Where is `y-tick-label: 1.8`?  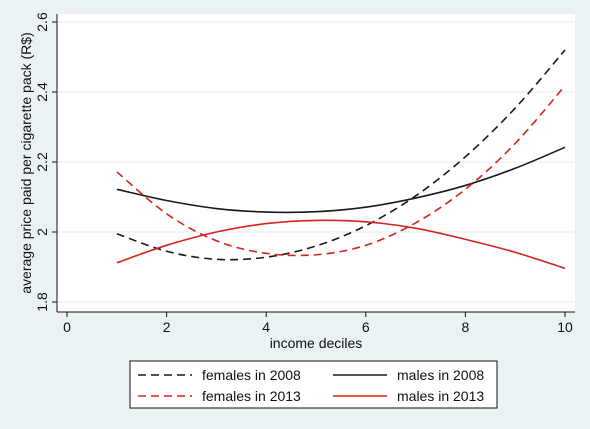
y-tick-label: 1.8 is located at coordinates (42, 302).